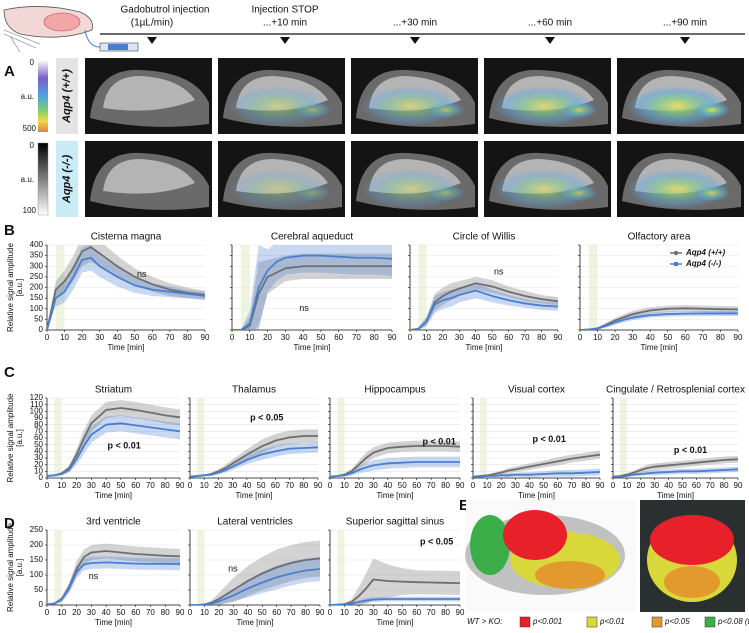 The width and height of the screenshot is (749, 633). Describe the element at coordinates (703, 263) in the screenshot. I see `legend-label: Aqp4 (-/-)` at that location.